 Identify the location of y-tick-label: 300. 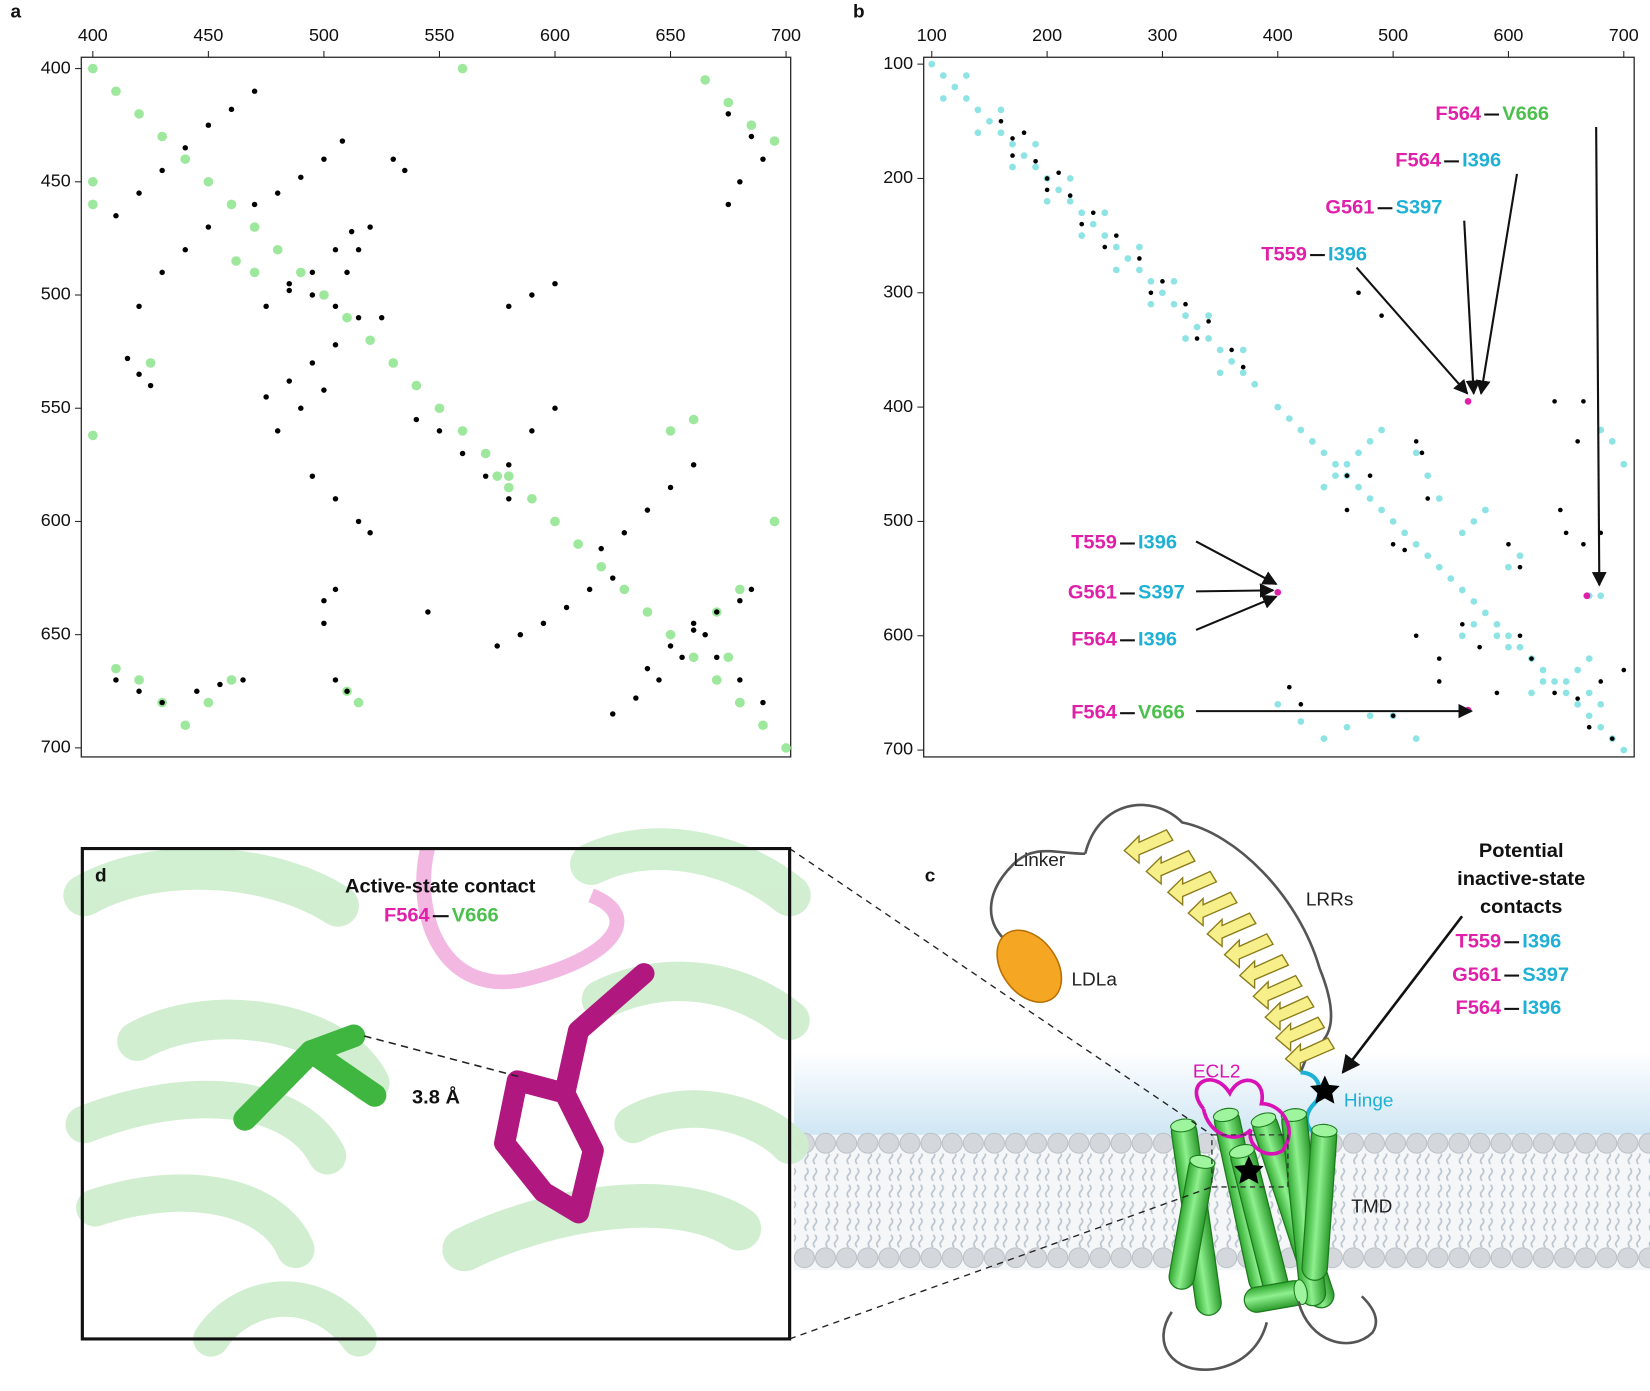
(898, 292).